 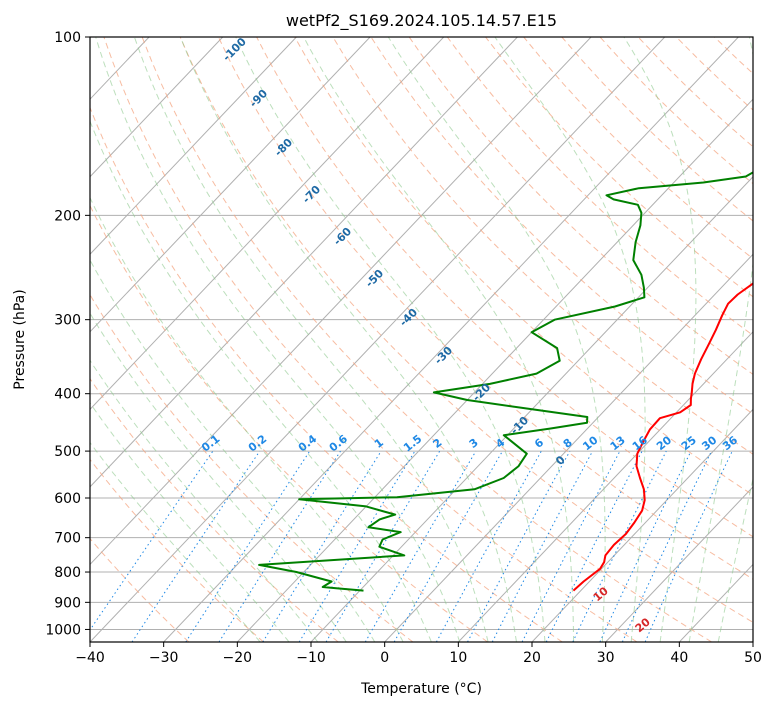 I want to click on y-tick-label: 400, so click(x=67, y=395).